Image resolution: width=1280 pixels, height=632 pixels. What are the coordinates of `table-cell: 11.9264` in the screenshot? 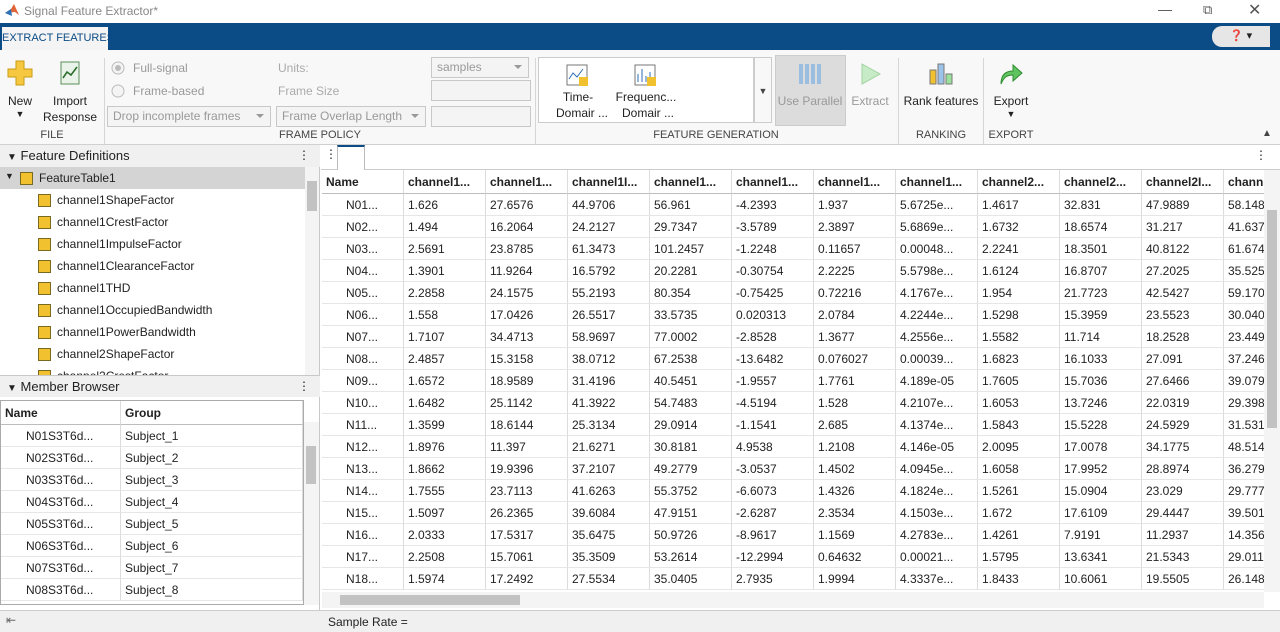 It's located at (527, 271).